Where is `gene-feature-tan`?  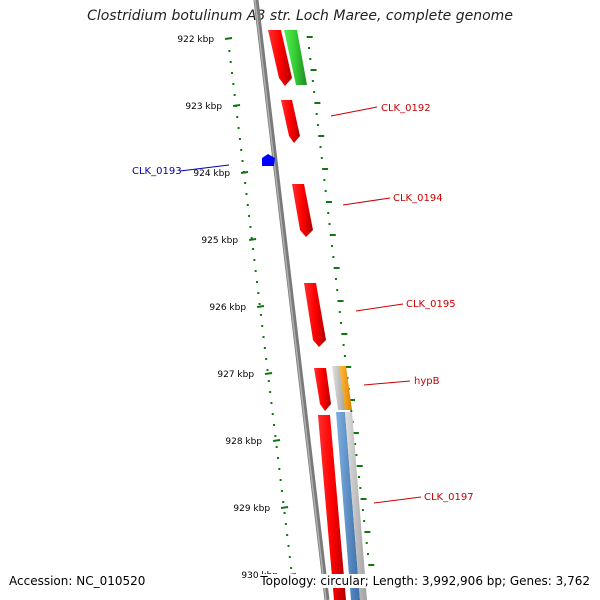
gene-feature-tan is located at coordinates (339, 388).